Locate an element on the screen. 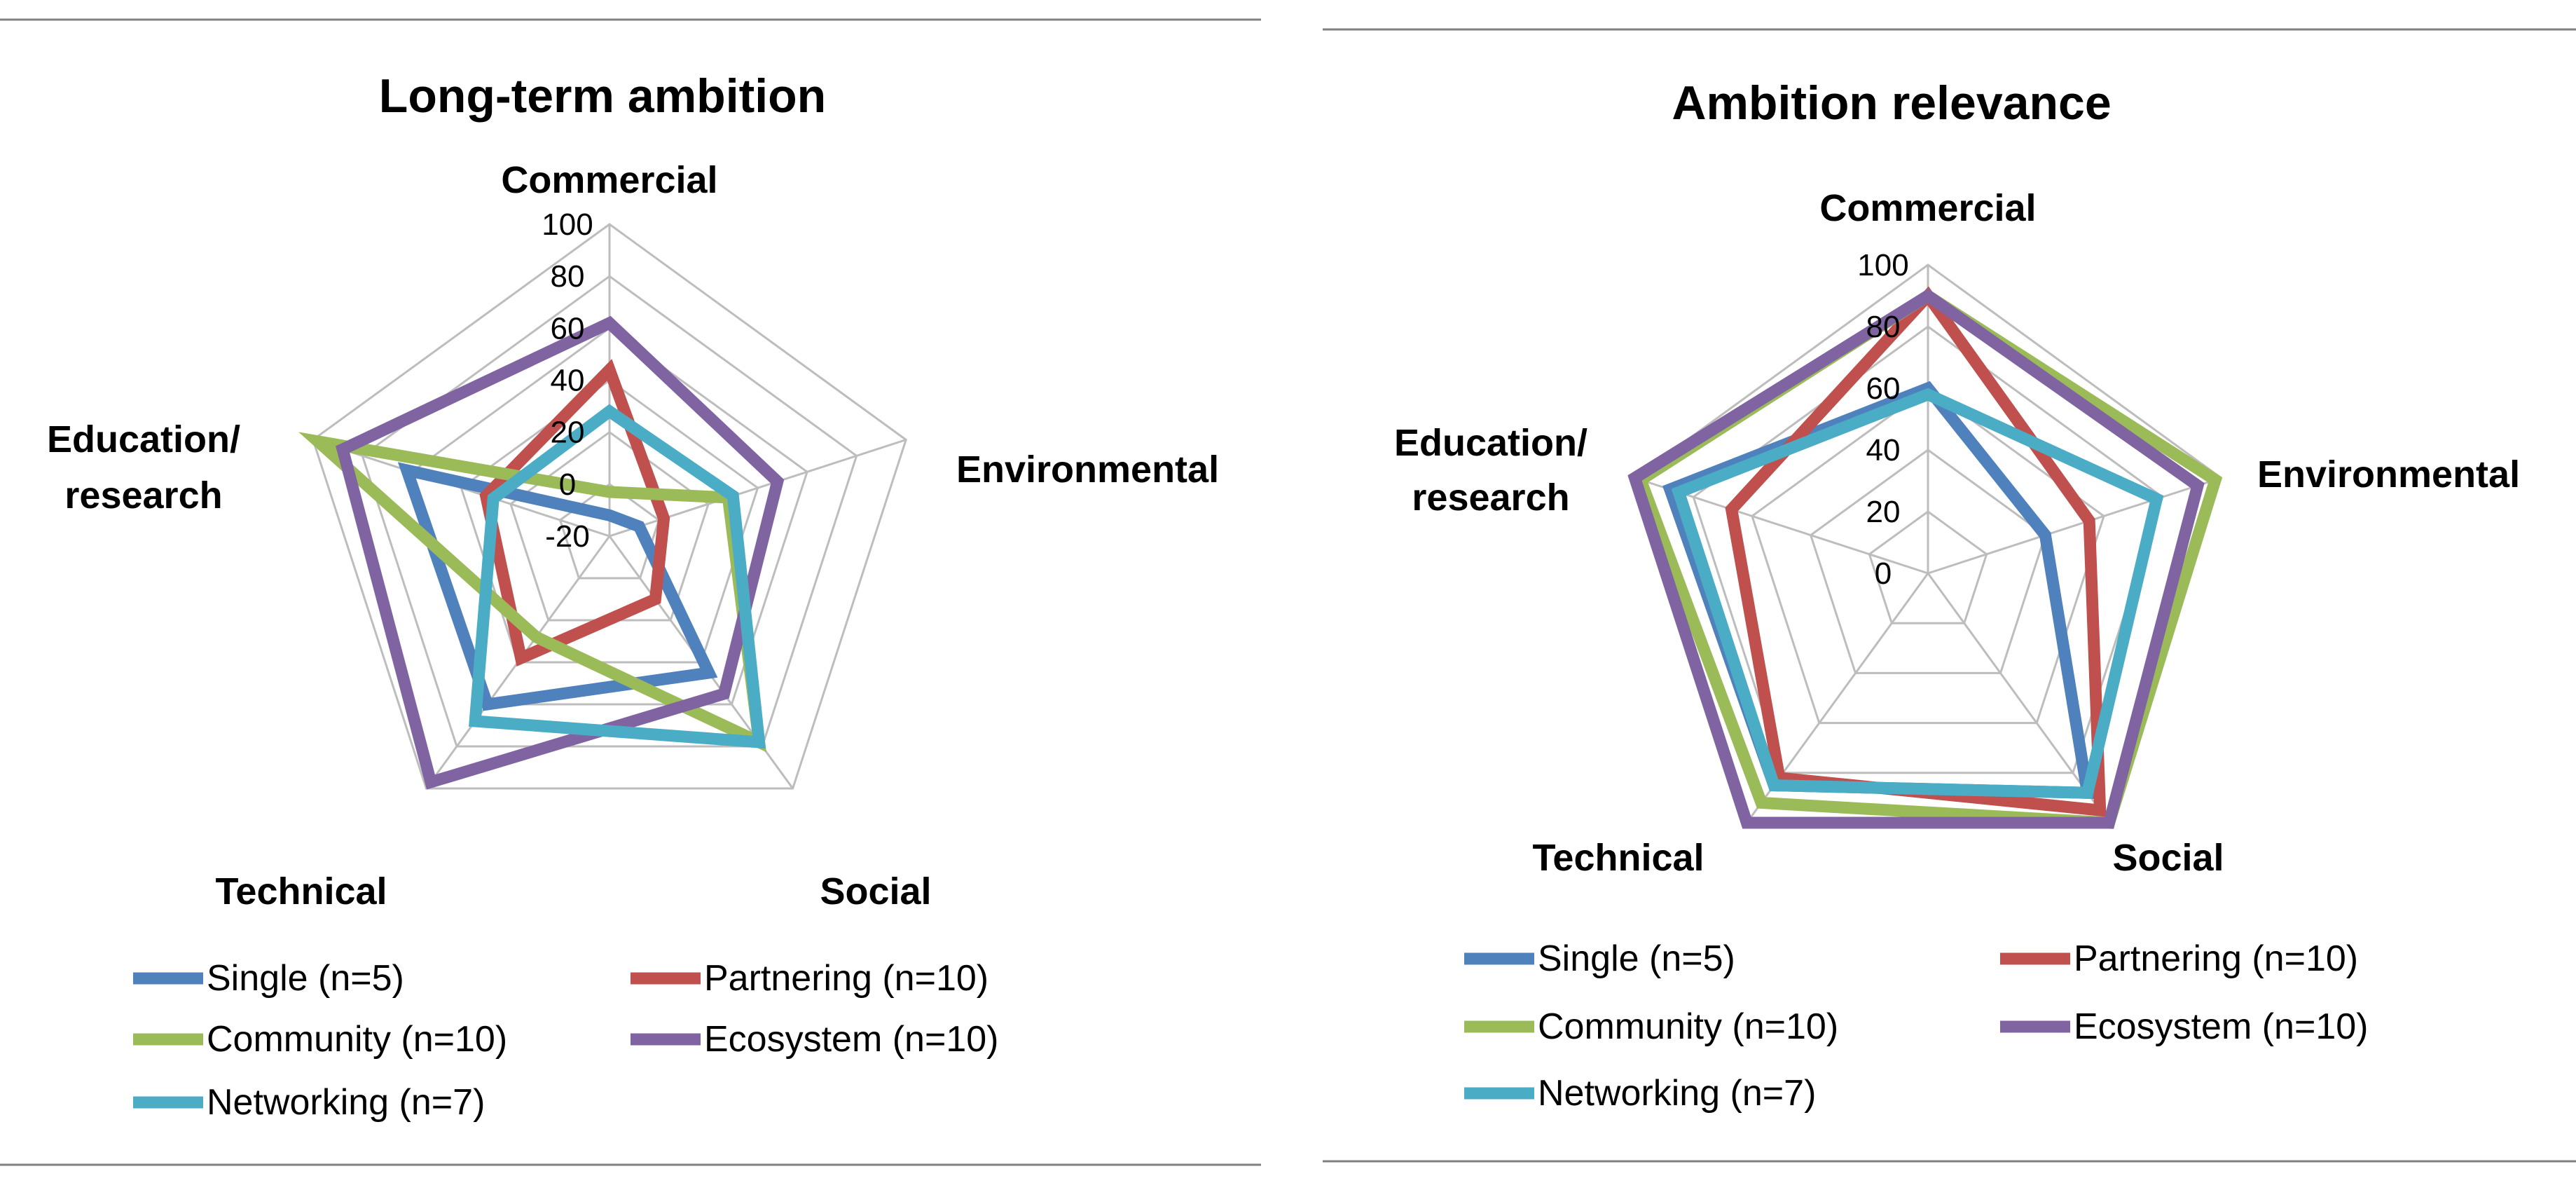 The width and height of the screenshot is (2576, 1183). tick-labels: -20 0 20 40 60 80 100 is located at coordinates (567, 380).